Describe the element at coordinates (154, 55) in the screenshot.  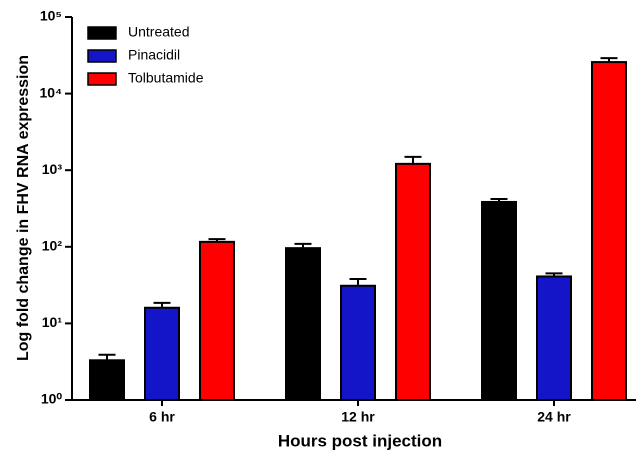
I see `legend-label: Pinacidil` at that location.